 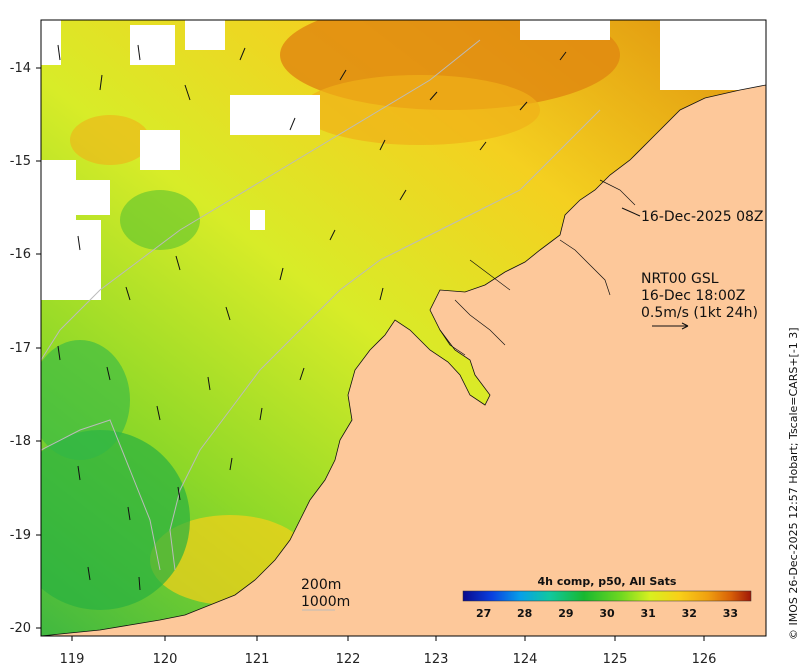 What do you see at coordinates (165, 659) in the screenshot?
I see `lon-tick-label: 120` at bounding box center [165, 659].